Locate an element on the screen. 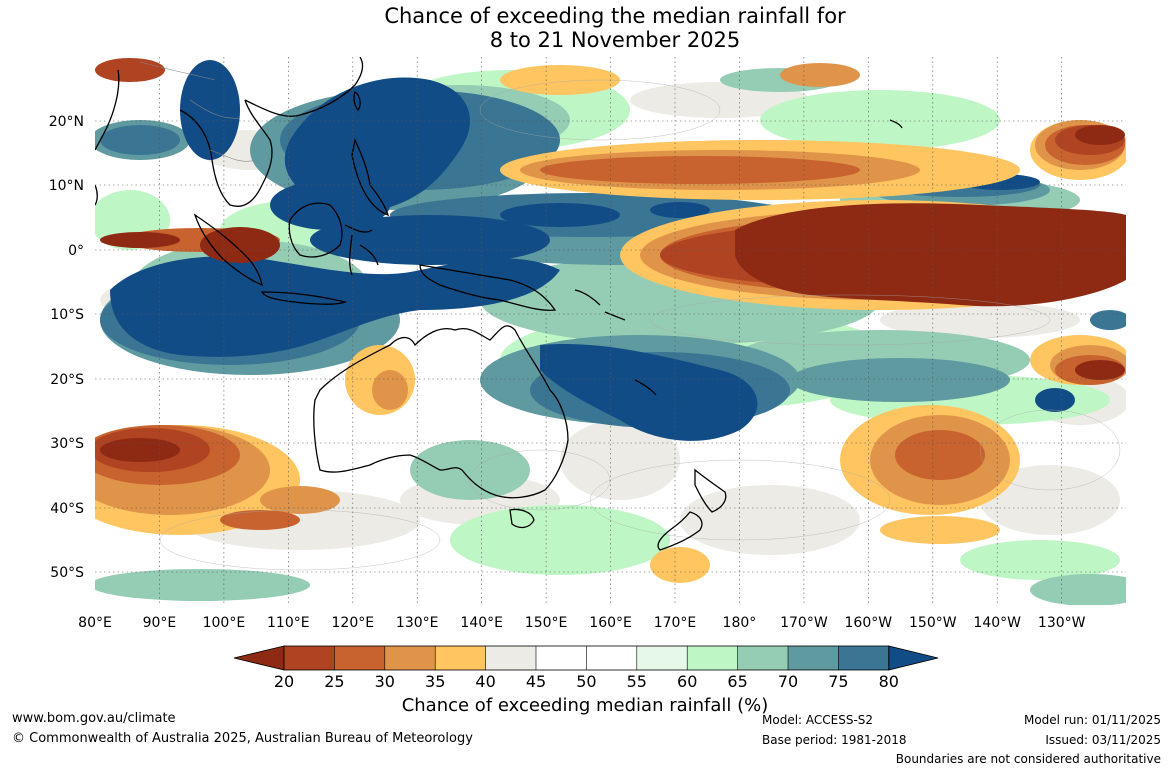 This screenshot has width=1173, height=770. colorbar-tick-75: 75 is located at coordinates (838, 681).